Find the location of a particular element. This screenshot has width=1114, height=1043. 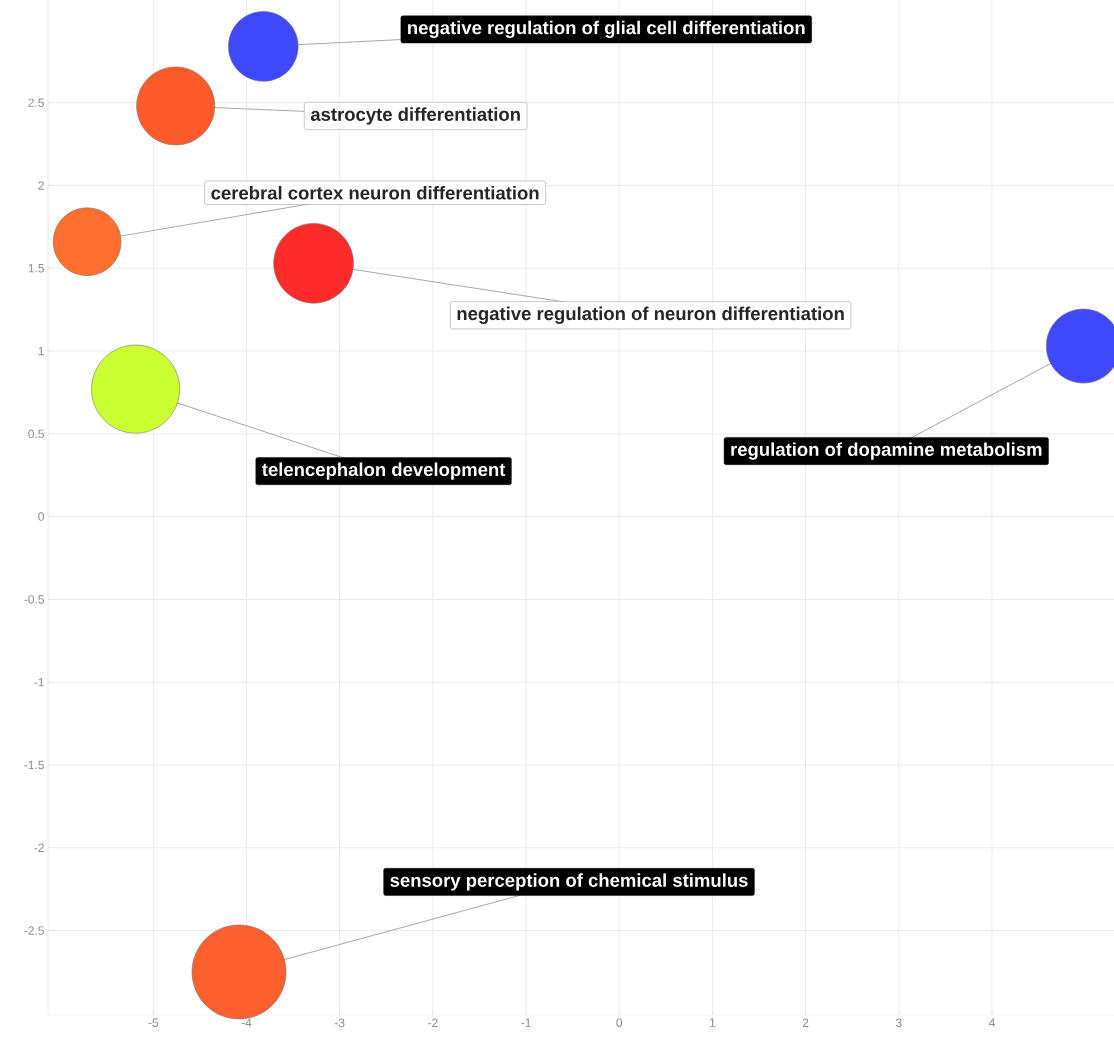

annotation: cerebral cortex neuron differentiation is located at coordinates (375, 192).